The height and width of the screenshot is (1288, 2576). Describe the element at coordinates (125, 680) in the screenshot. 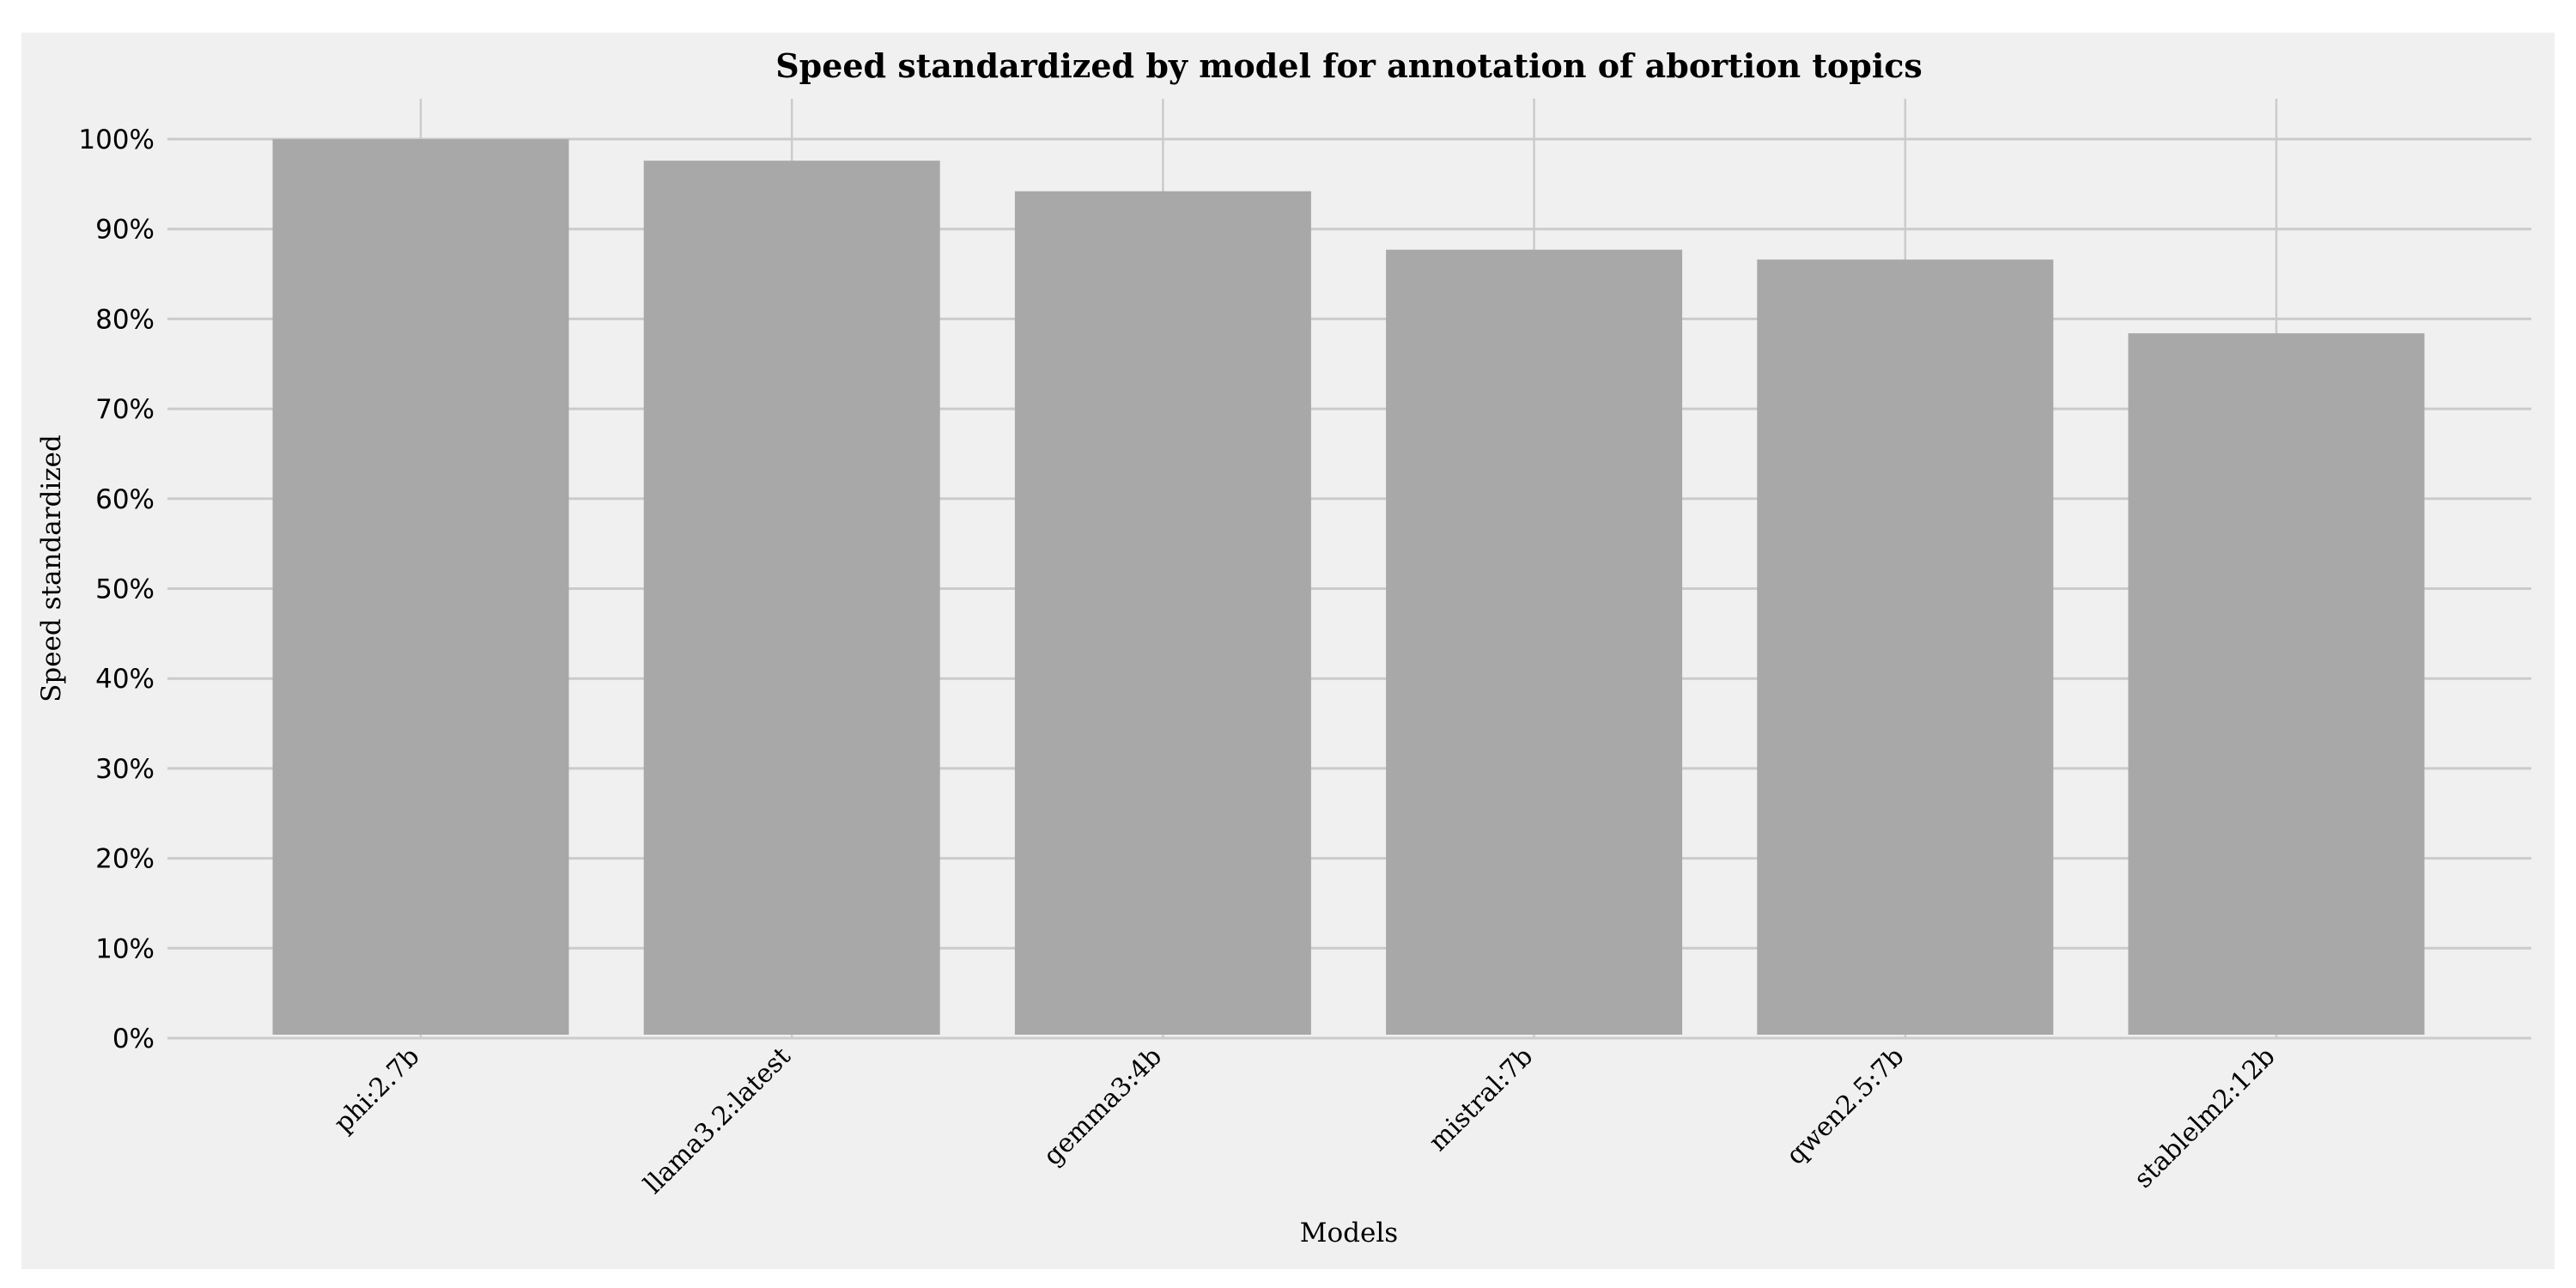

I see `y-tick-label: 40%` at that location.